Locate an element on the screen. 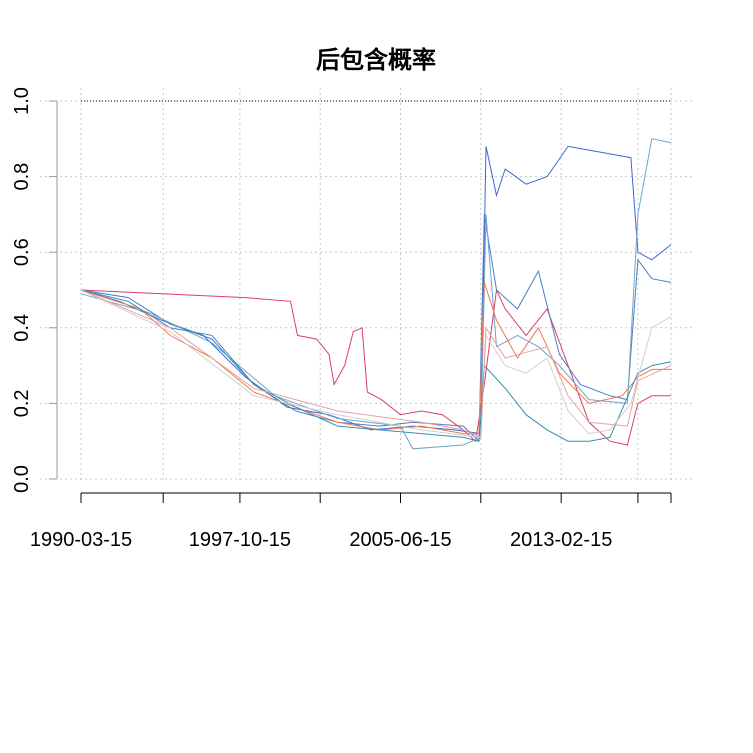 This screenshot has width=753, height=753. x-tick-label: 1997-10-15 is located at coordinates (240, 540).